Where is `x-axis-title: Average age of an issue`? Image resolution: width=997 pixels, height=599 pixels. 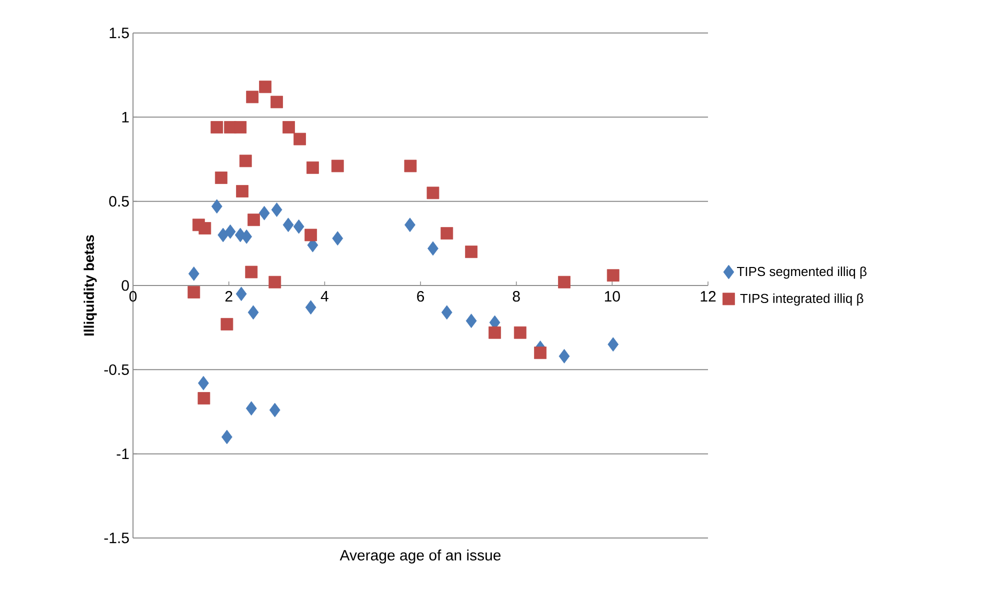
x-axis-title: Average age of an issue is located at coordinates (420, 557).